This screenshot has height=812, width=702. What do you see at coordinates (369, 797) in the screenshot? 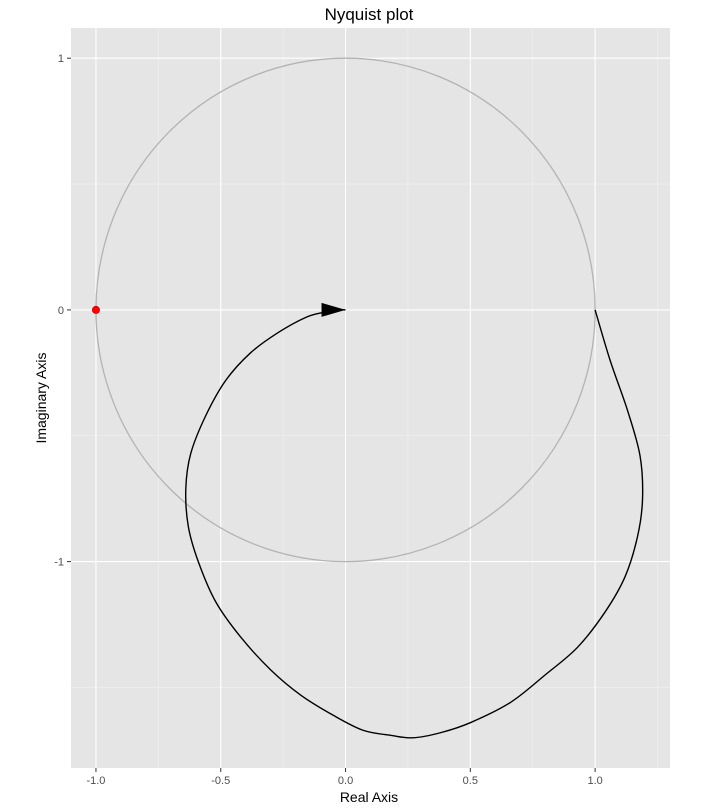
I see `x-axis-title: Real Axis` at bounding box center [369, 797].